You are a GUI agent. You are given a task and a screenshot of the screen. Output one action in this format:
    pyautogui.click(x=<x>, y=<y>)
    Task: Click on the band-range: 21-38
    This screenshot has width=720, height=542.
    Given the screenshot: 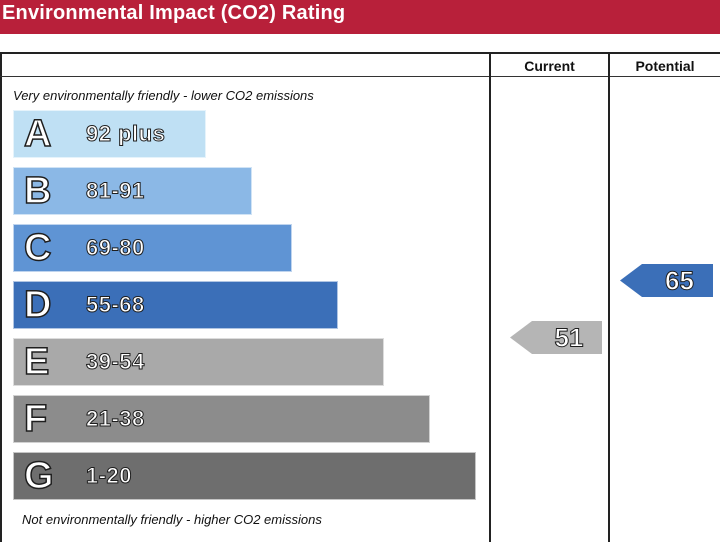 What is the action you would take?
    pyautogui.click(x=115, y=418)
    